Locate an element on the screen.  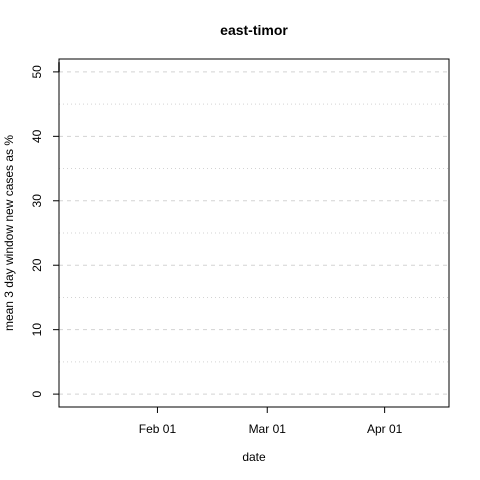
y-tick-label: 10 is located at coordinates (37, 330).